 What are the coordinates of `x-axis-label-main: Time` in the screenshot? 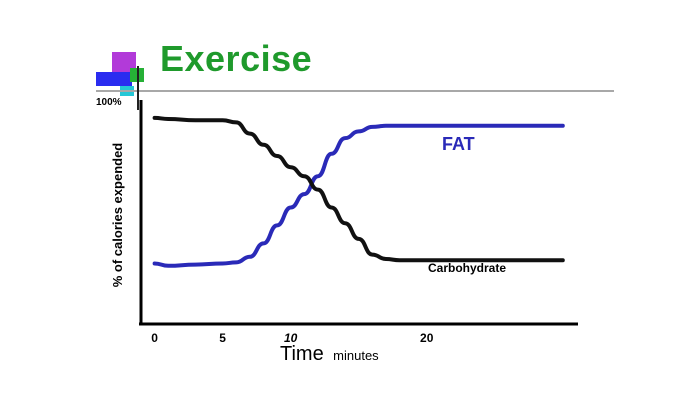 It's located at (302, 354).